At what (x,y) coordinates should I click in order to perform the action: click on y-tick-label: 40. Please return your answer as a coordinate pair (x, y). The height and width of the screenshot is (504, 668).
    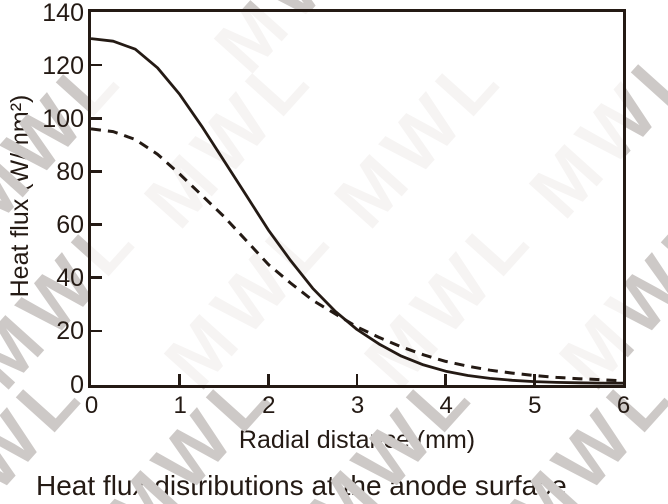
    Looking at the image, I should click on (70, 278).